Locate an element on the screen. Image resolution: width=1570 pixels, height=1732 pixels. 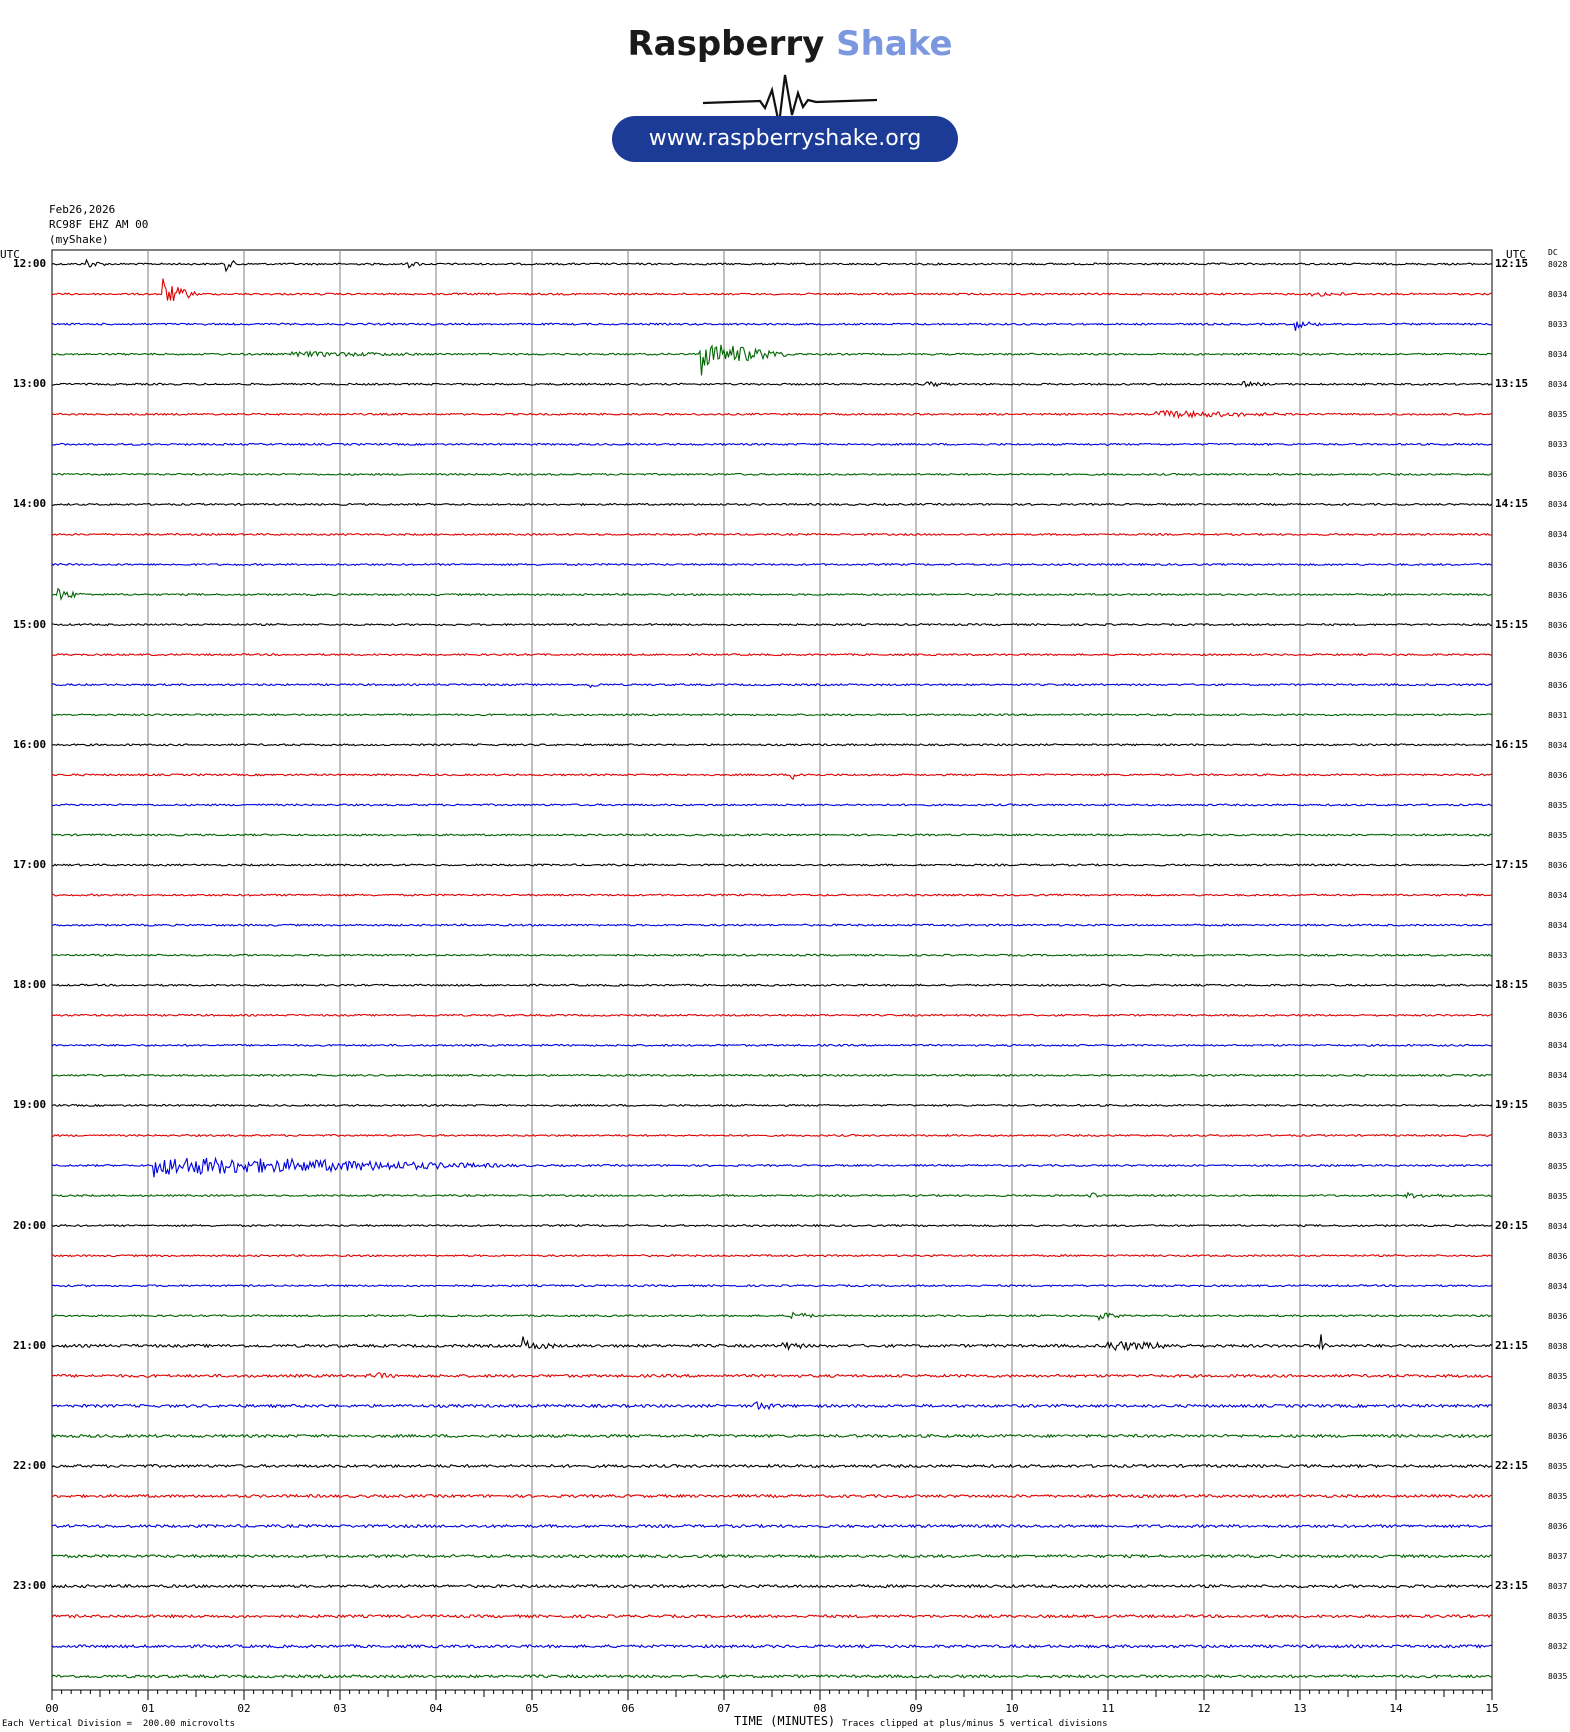
left-hour-label: 22:00 is located at coordinates (30, 1465).